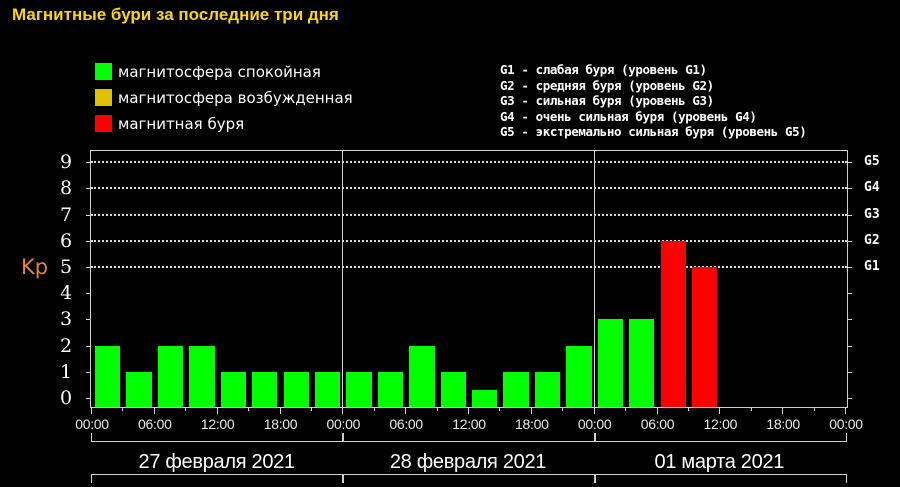 Image resolution: width=900 pixels, height=487 pixels. What do you see at coordinates (66, 188) in the screenshot?
I see `y-tick-label: 8` at bounding box center [66, 188].